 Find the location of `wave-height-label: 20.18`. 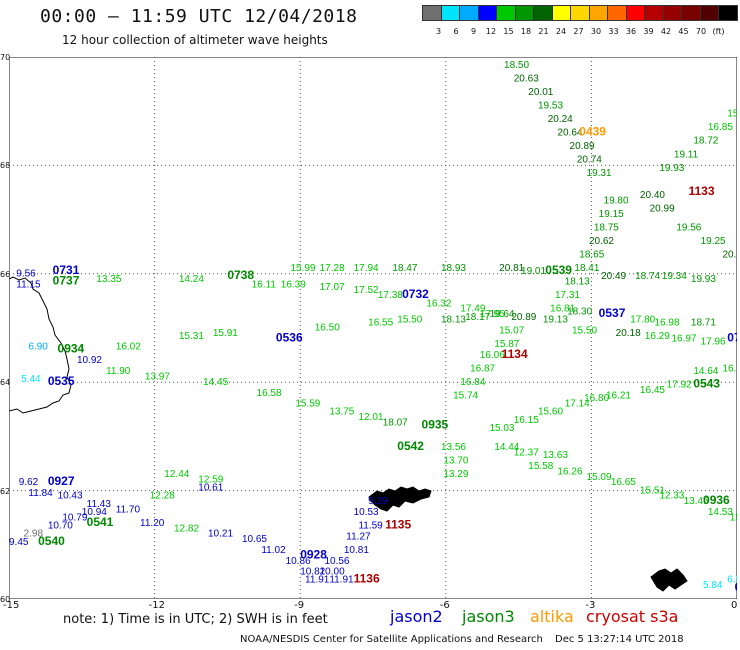

wave-height-label: 20.18 is located at coordinates (628, 333).